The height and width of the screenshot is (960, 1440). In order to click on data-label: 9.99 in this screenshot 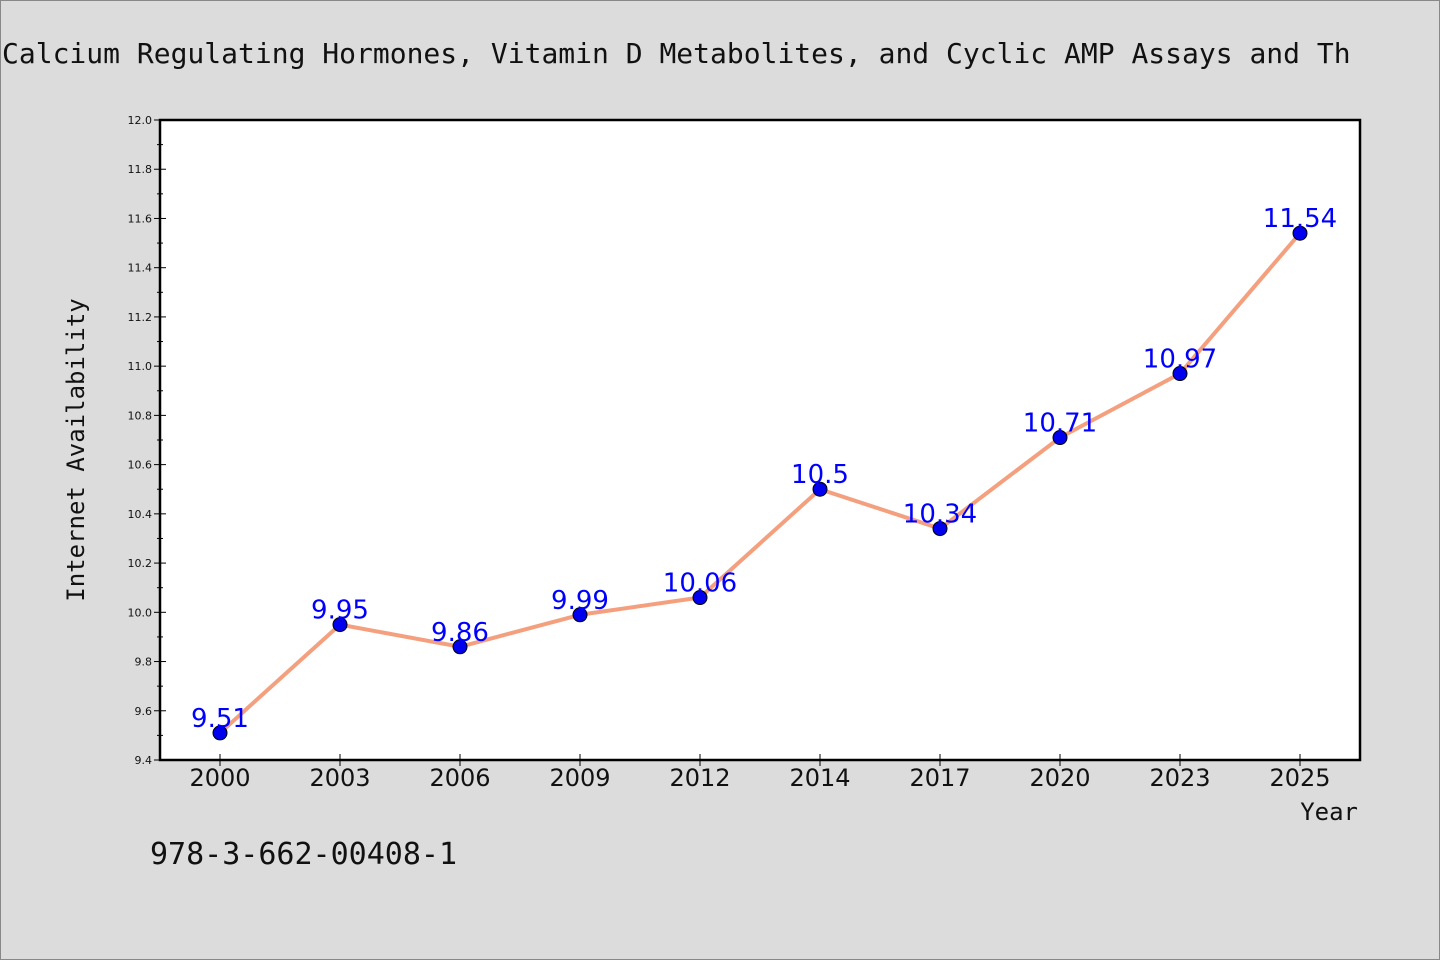, I will do `click(580, 601)`.